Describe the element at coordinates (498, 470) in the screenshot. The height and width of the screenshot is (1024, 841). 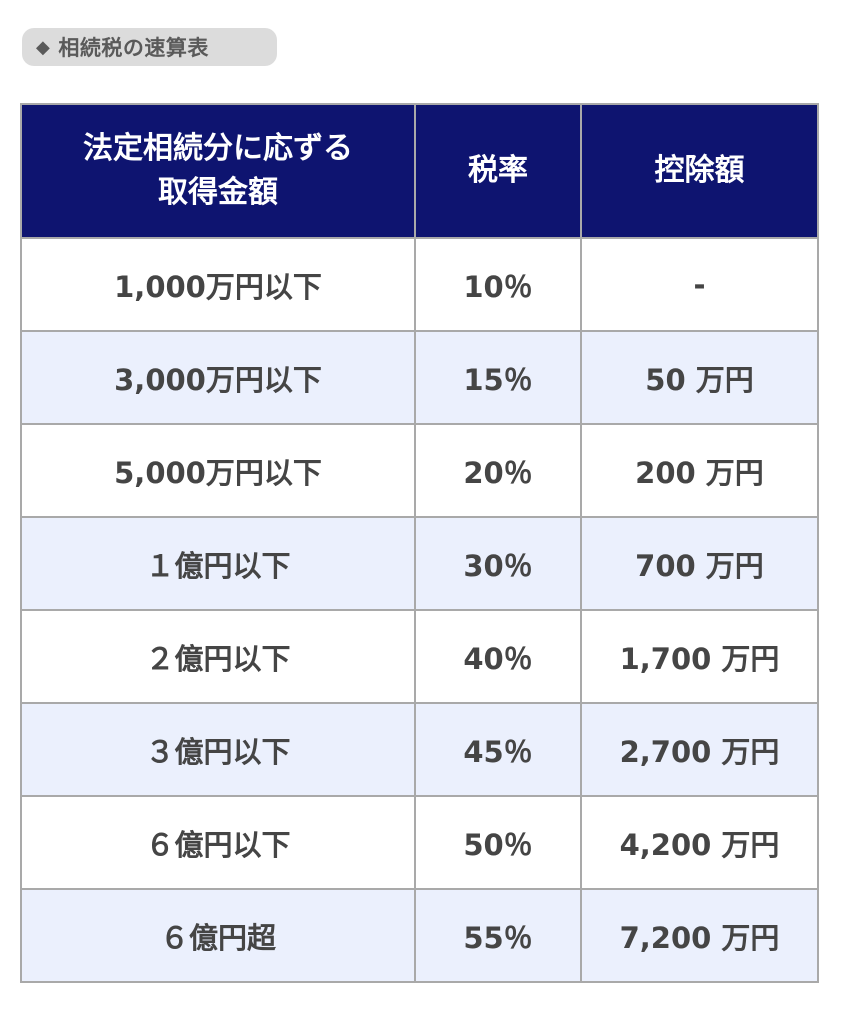
I see `cell-rate: 20％` at that location.